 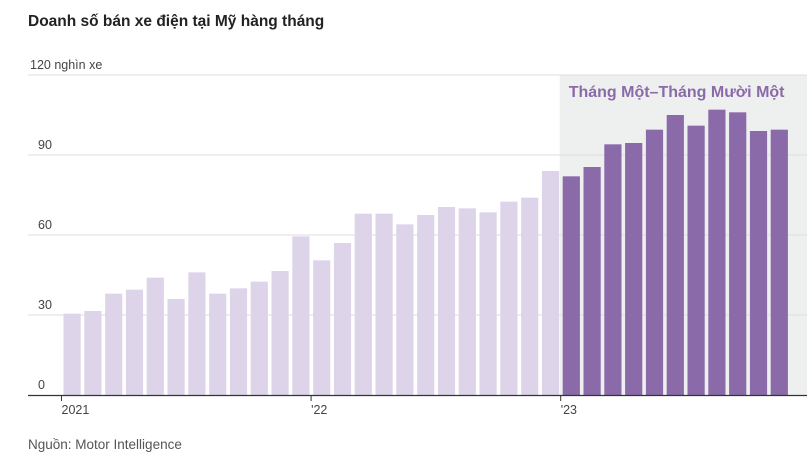 What do you see at coordinates (569, 410) in the screenshot?
I see `x-tick-label-24: '23` at bounding box center [569, 410].